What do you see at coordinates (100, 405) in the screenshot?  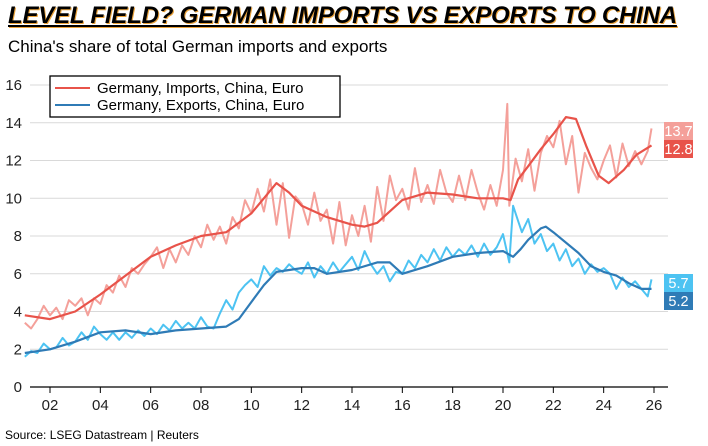 I see `x-tick-label: 04` at bounding box center [100, 405].